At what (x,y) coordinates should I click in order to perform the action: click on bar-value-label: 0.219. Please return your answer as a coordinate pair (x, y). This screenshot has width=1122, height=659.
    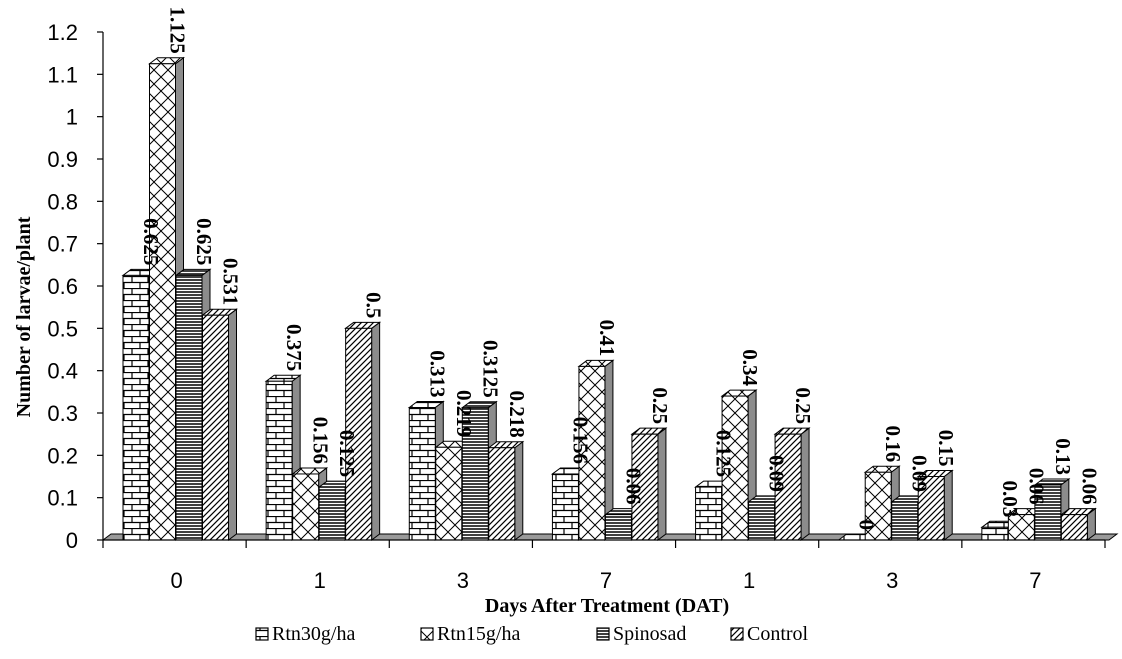
    Looking at the image, I should click on (464, 413).